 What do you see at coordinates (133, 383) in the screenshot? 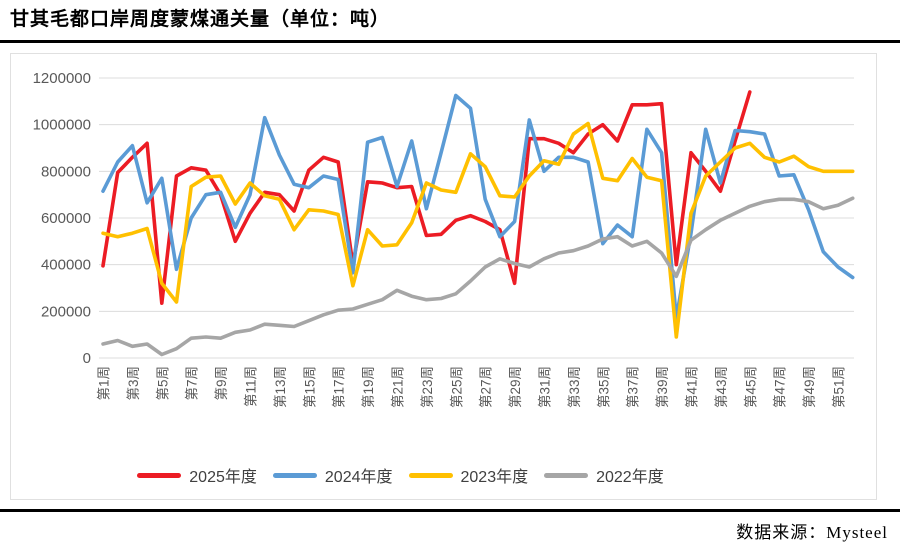
I see `x-tick-label: 第3周` at bounding box center [133, 383].